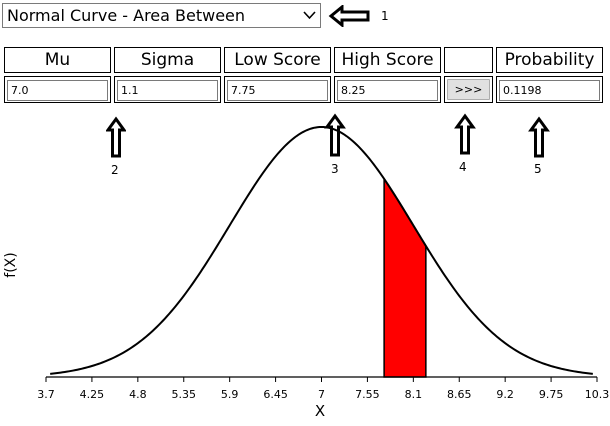  What do you see at coordinates (309, 15) in the screenshot?
I see `chevron-down-icon` at bounding box center [309, 15].